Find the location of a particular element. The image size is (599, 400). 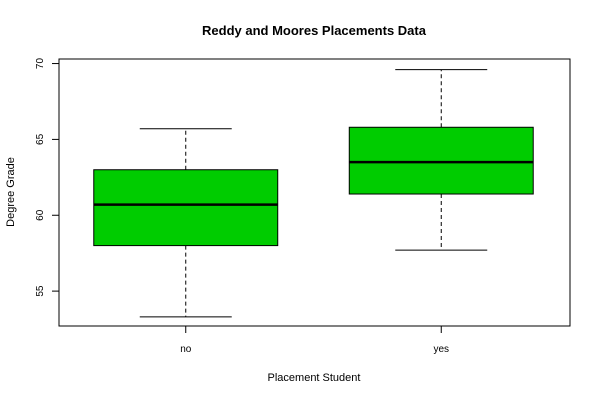

x-axis: no yes is located at coordinates (314, 340).